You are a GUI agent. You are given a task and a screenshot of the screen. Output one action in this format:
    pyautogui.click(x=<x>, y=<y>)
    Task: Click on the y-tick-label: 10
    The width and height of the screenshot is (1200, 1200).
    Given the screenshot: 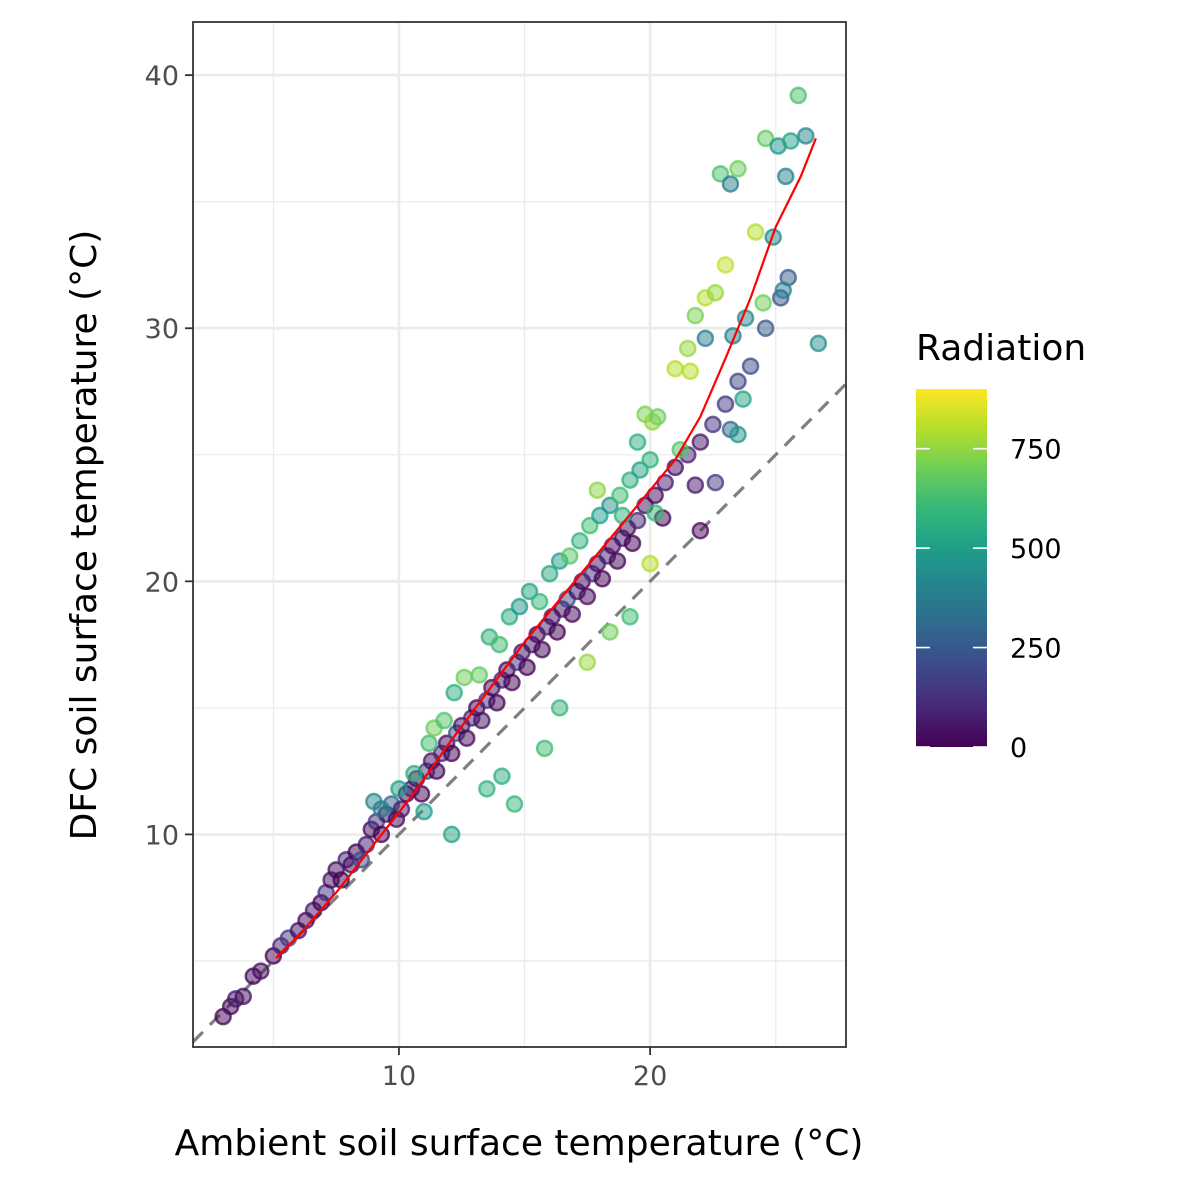 What is the action you would take?
    pyautogui.click(x=162, y=835)
    